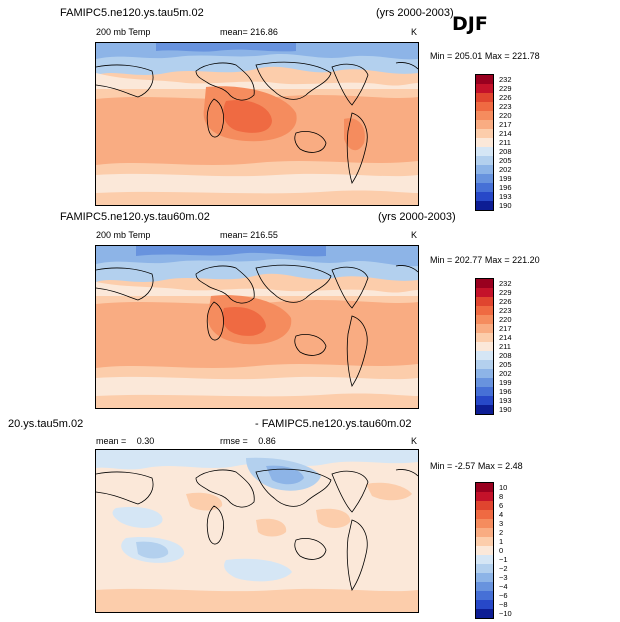 The width and height of the screenshot is (620, 622). Describe the element at coordinates (234, 32) in the screenshot. I see `panel1-mean-label: mean=` at that location.